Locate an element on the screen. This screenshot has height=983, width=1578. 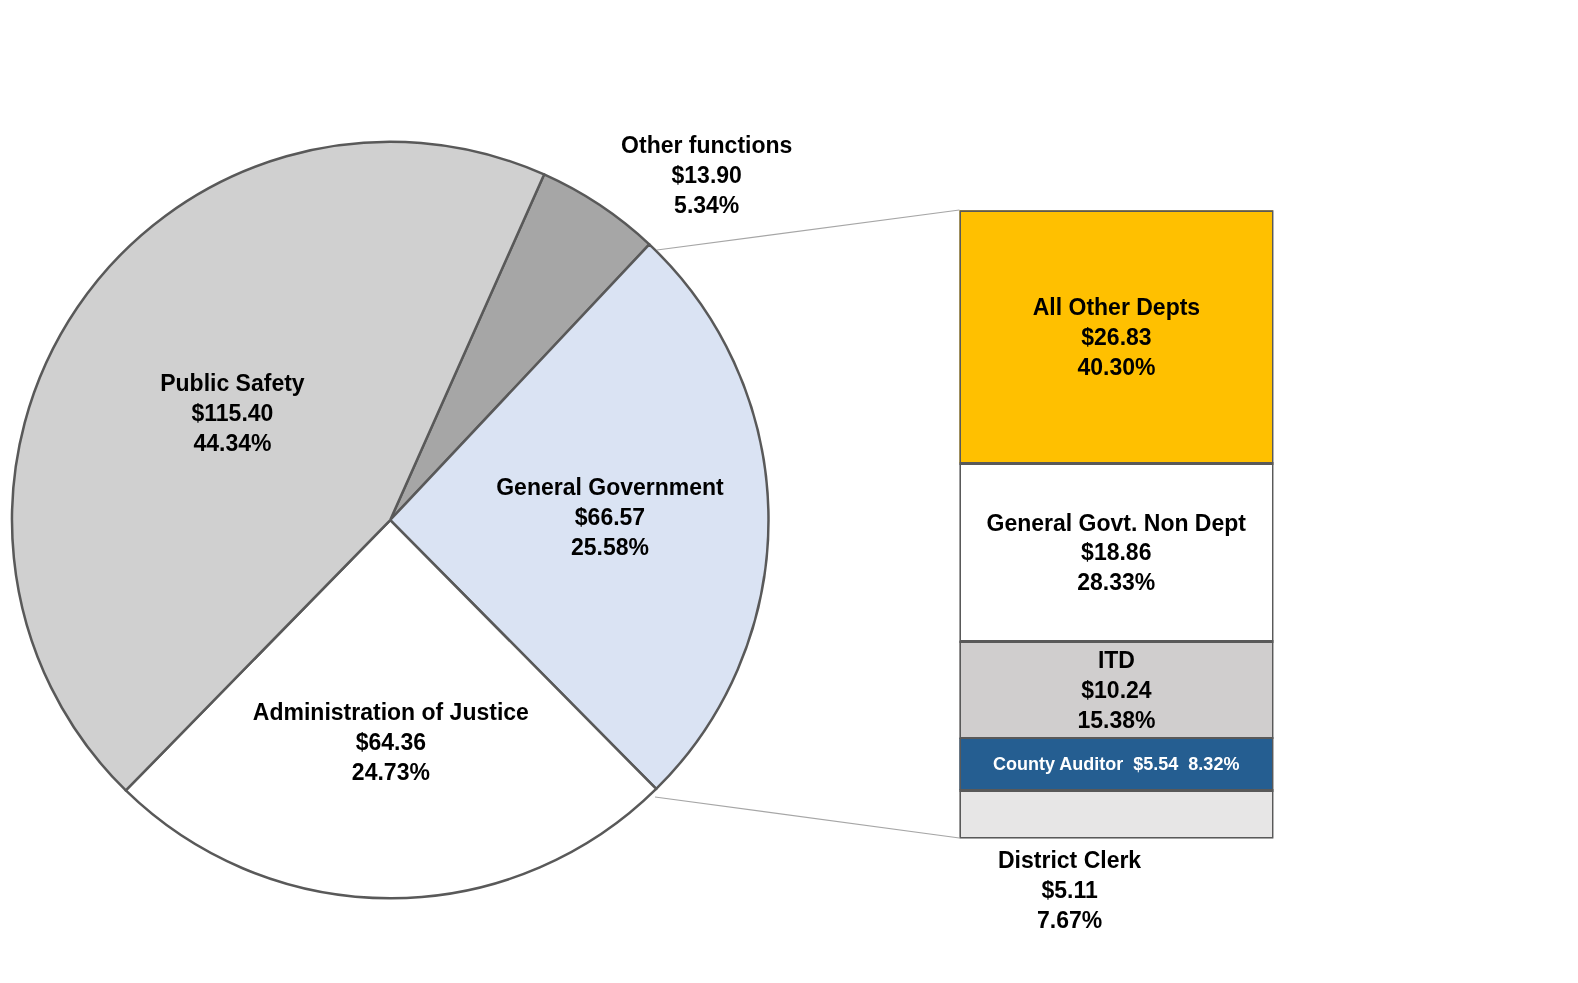
data-label: $115.40 44.34% is located at coordinates (232, 427).